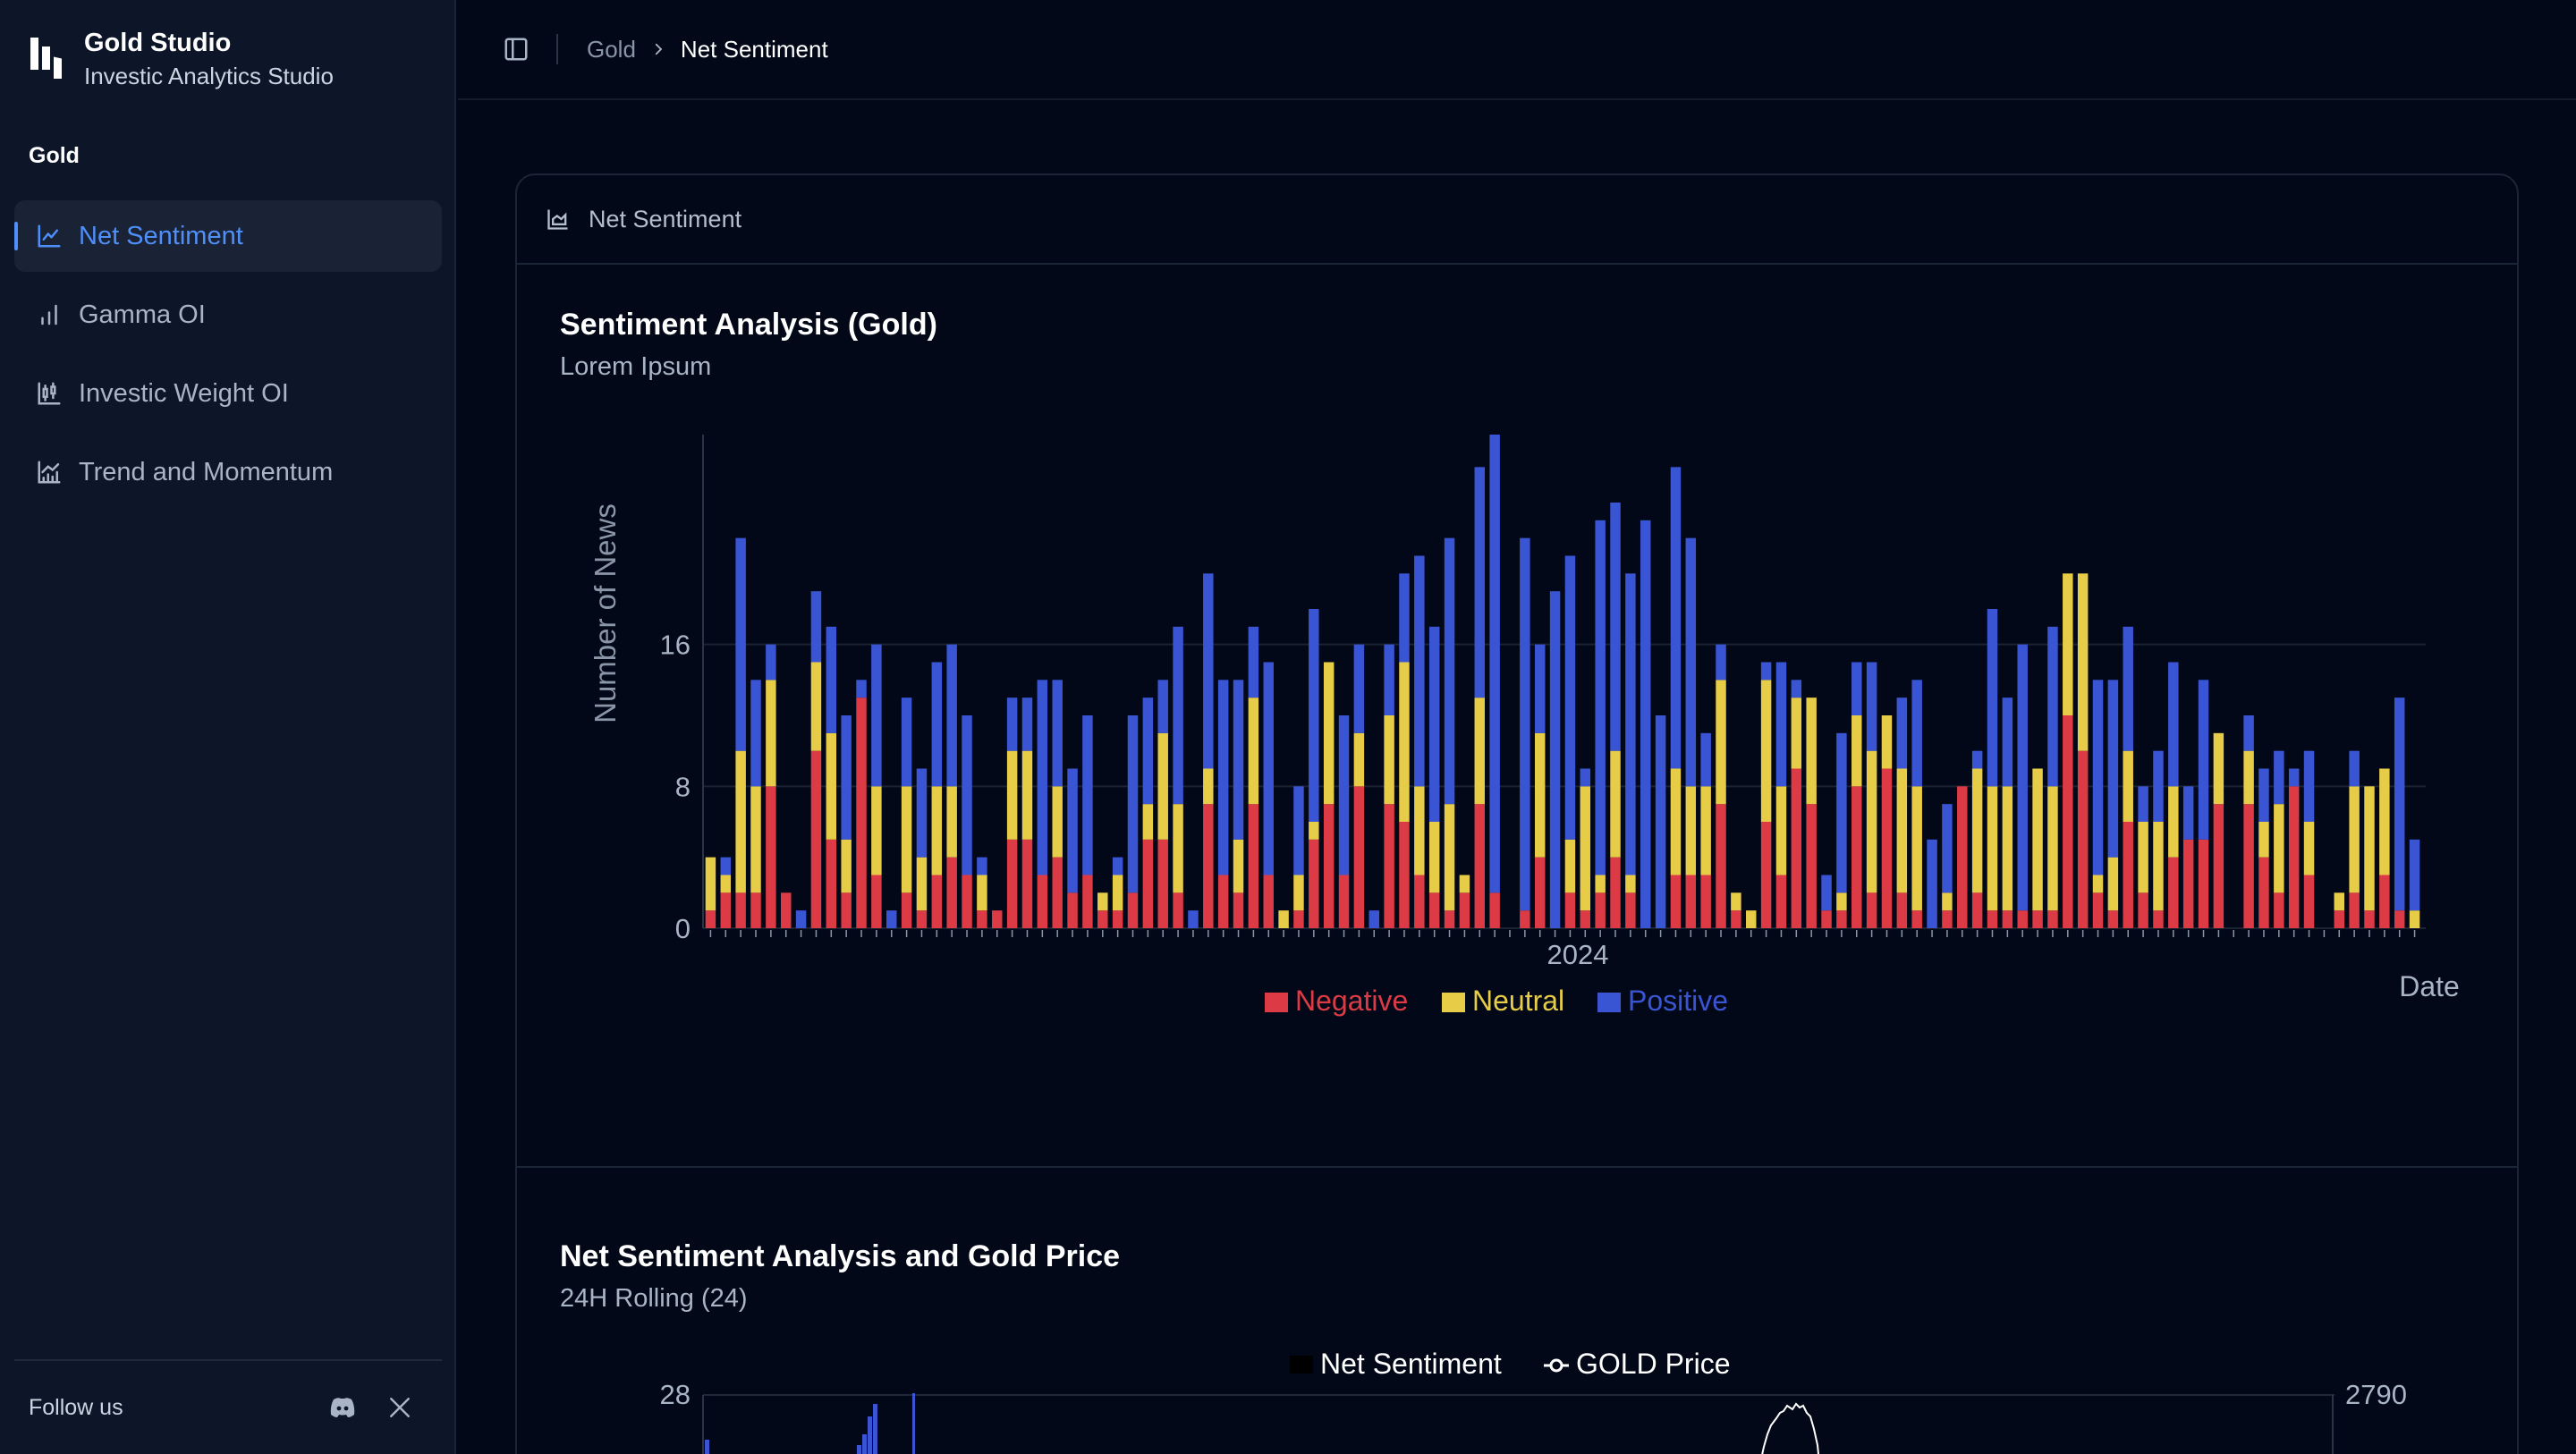 Image resolution: width=2576 pixels, height=1454 pixels. What do you see at coordinates (400, 1407) in the screenshot?
I see `x-icon` at bounding box center [400, 1407].